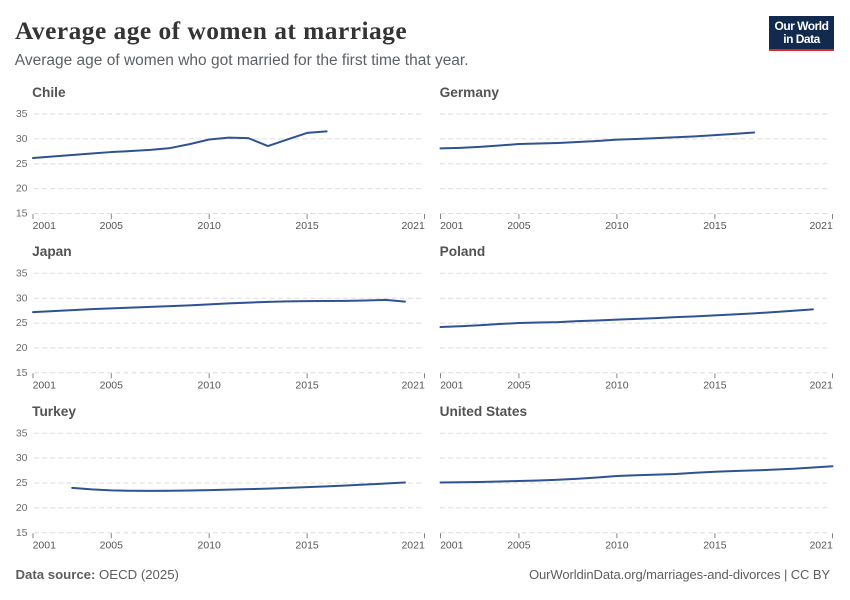 This screenshot has width=850, height=600. What do you see at coordinates (463, 251) in the screenshot?
I see `svg-text: Poland` at bounding box center [463, 251].